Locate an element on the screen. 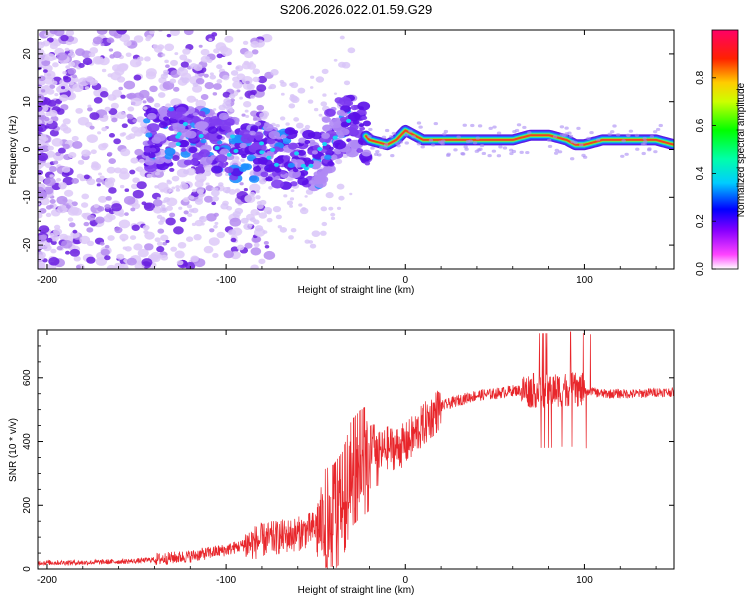 The image size is (750, 600). colorbar-label: Normalized spectral amplitude is located at coordinates (741, 149).